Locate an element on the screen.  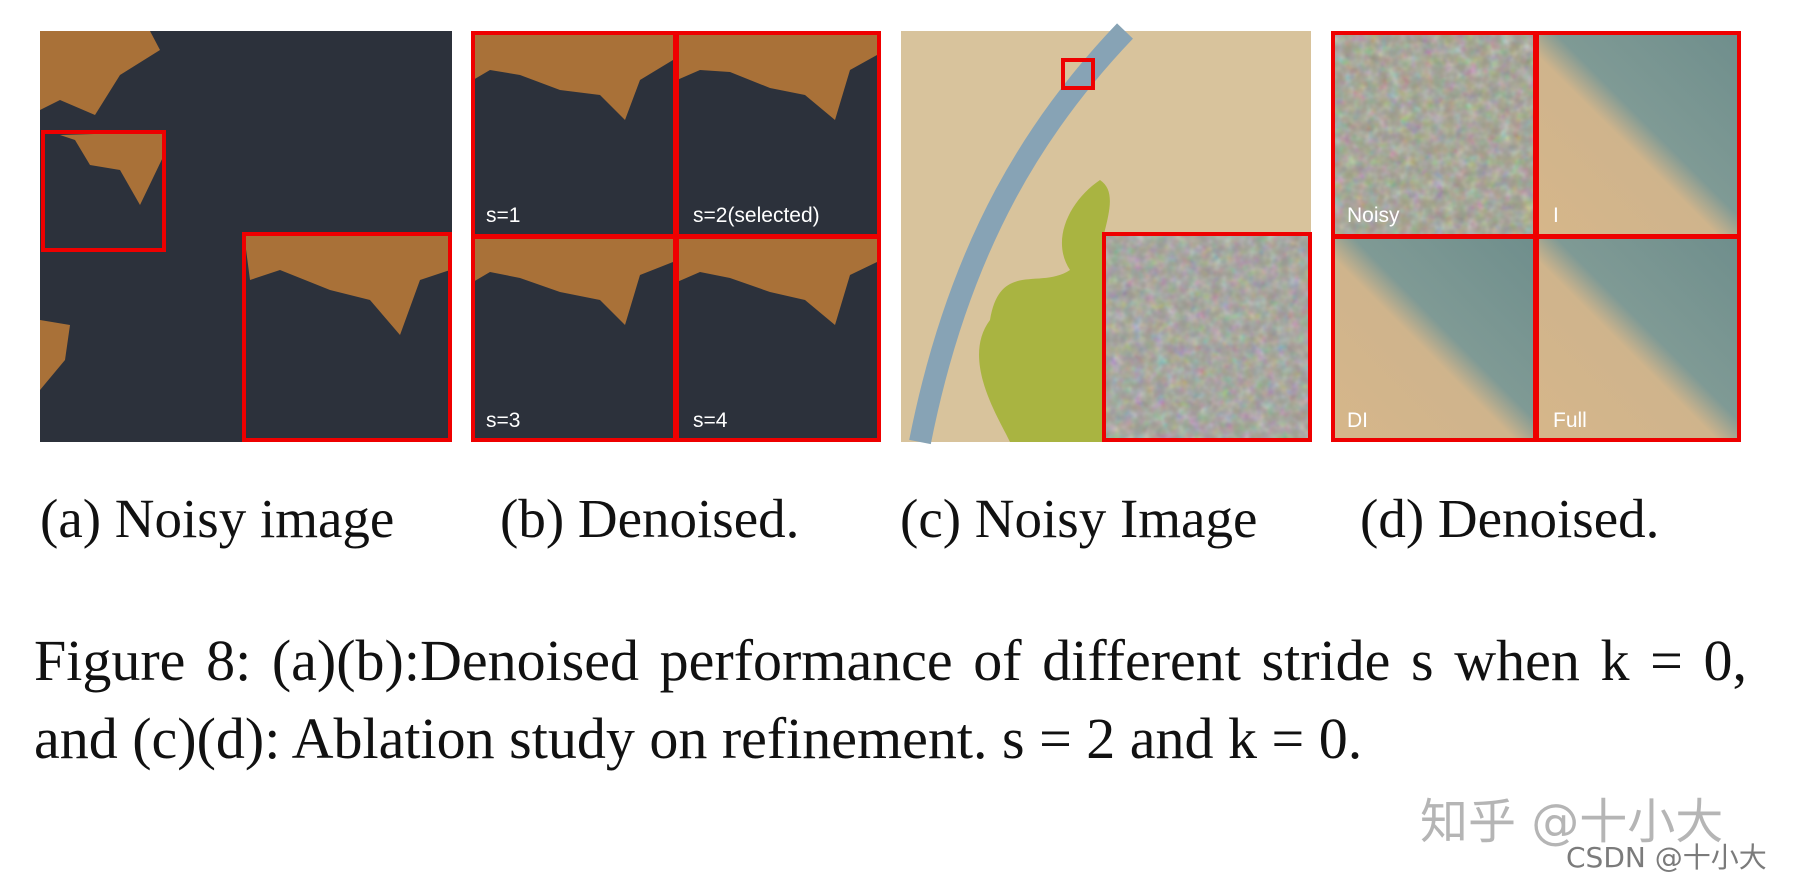
subcaption: (a) Noisy image is located at coordinates (217, 518).